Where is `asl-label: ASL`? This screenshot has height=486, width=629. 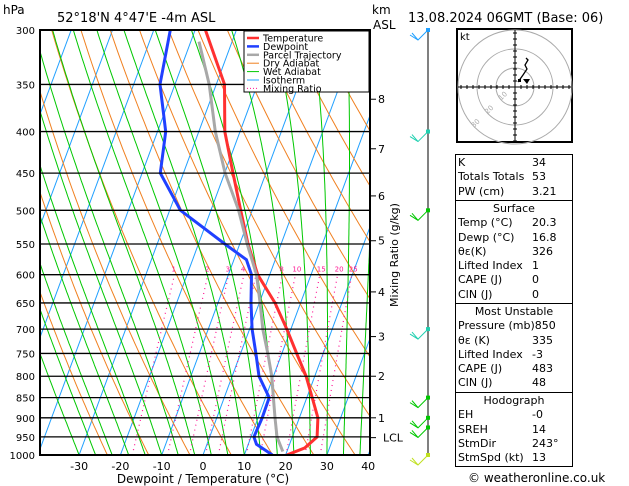
asl-label: ASL is located at coordinates (384, 25).